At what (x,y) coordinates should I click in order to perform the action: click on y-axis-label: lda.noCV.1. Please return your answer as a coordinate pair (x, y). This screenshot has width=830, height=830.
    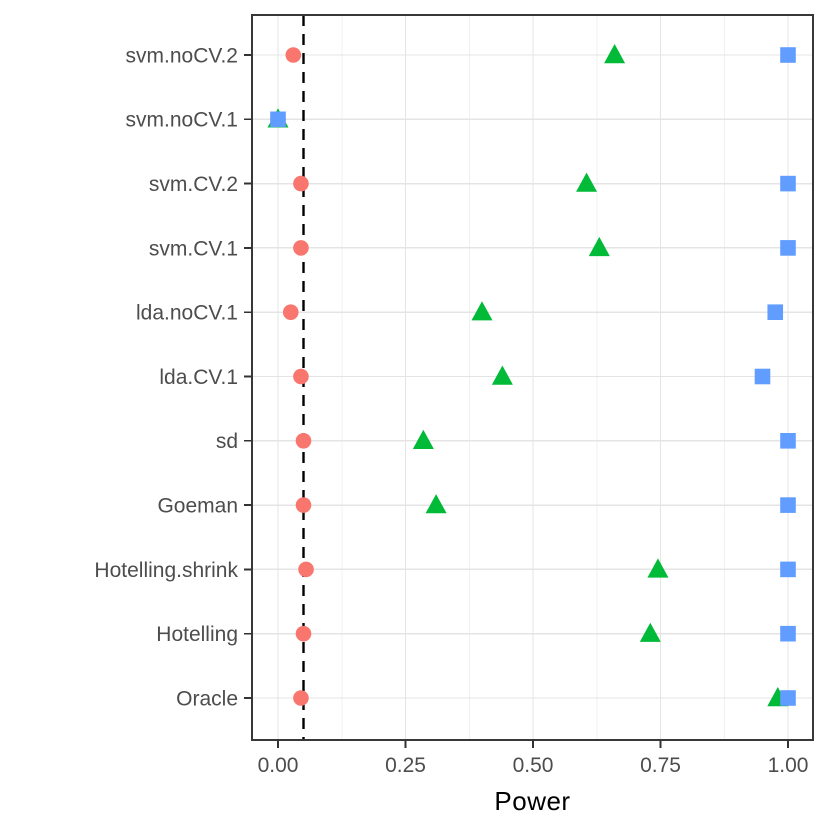
    Looking at the image, I should click on (187, 313).